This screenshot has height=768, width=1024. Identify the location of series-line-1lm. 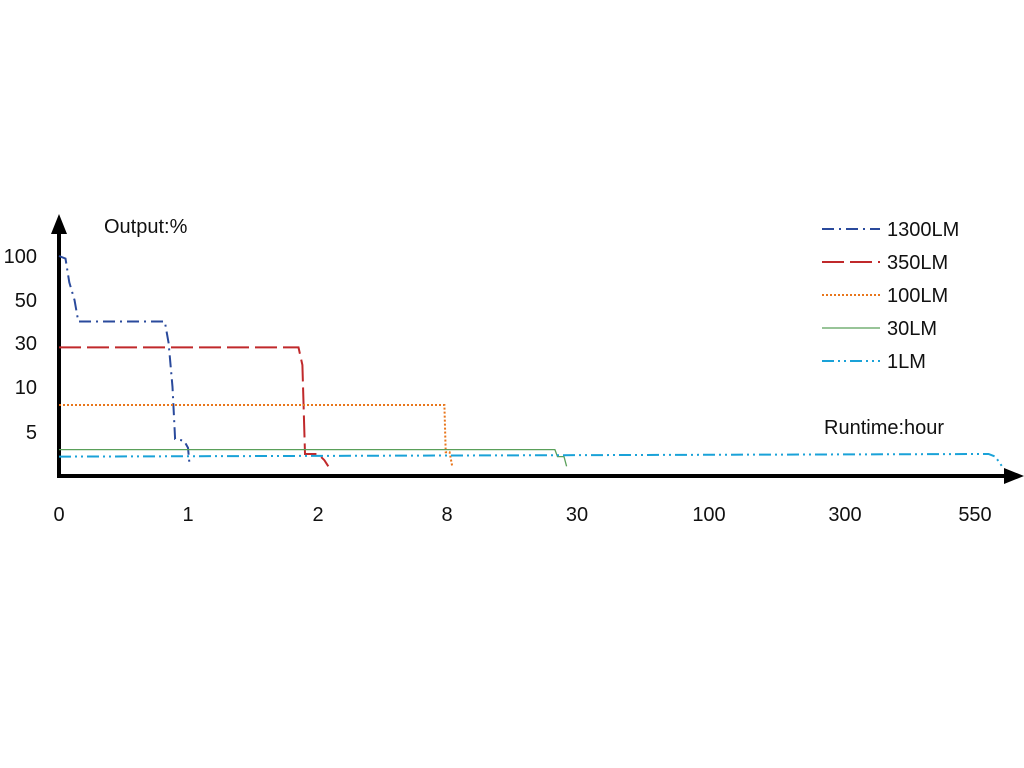
(530, 459).